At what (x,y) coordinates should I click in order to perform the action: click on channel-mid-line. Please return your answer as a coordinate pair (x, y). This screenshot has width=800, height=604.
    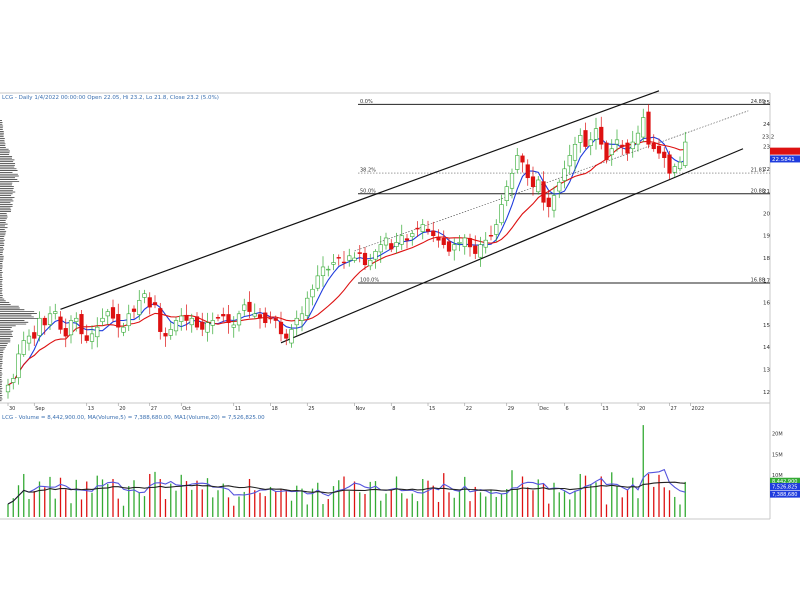
    Looking at the image, I should click on (551, 181).